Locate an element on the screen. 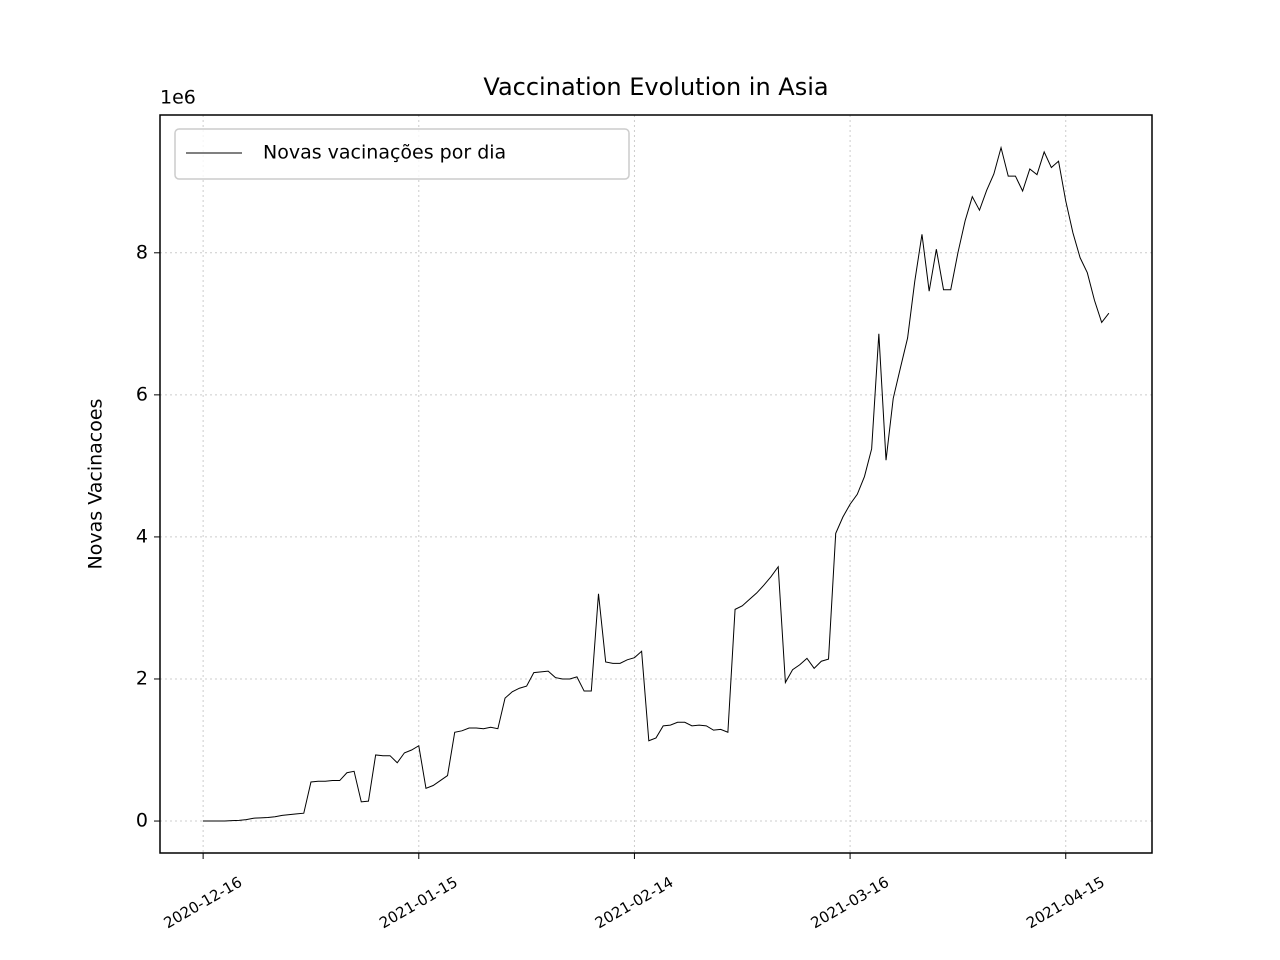 The image size is (1280, 960). y-tick-label: 2 is located at coordinates (142, 678).